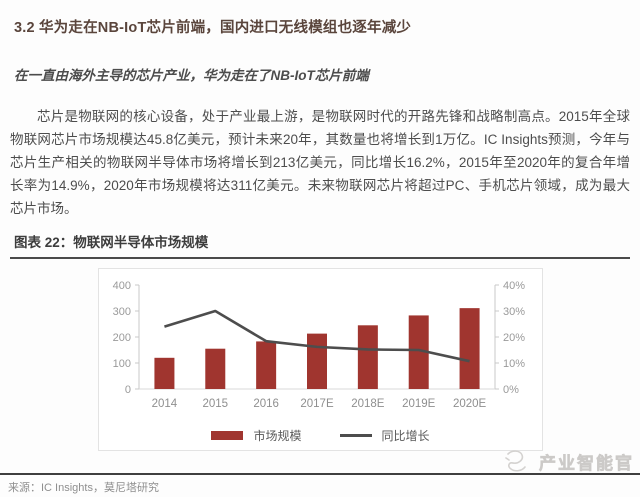  Describe the element at coordinates (165, 404) in the screenshot. I see `category-label-2014: 2014` at that location.